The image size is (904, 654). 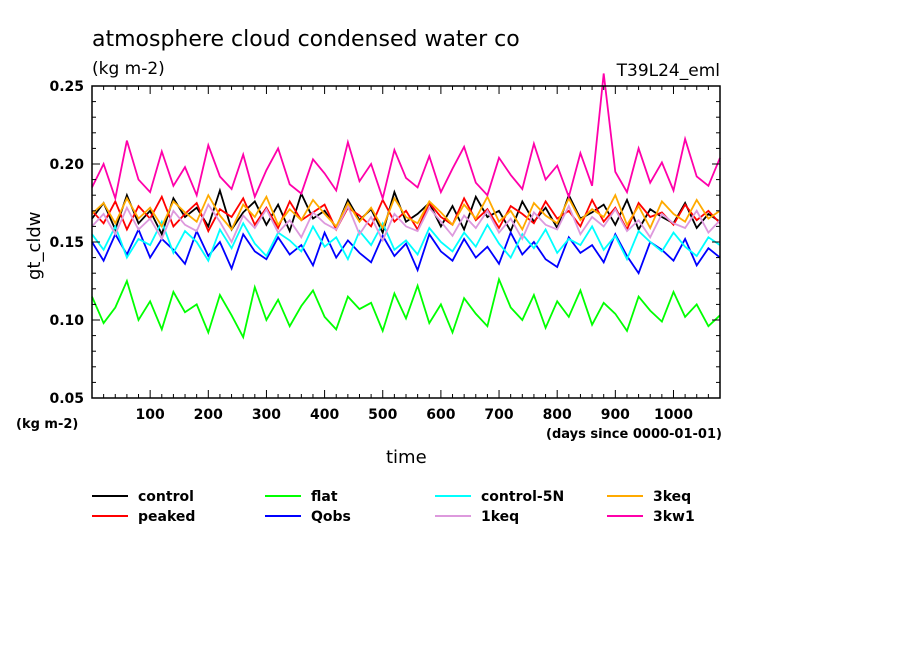 What do you see at coordinates (150, 415) in the screenshot?
I see `x-tick-label: 100` at bounding box center [150, 415].